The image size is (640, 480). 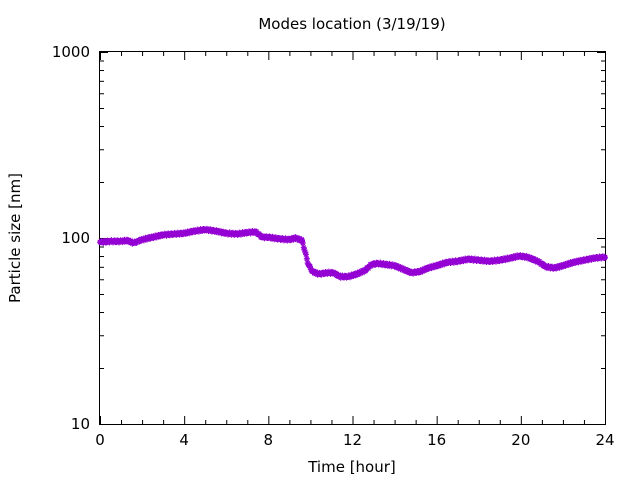 What do you see at coordinates (100, 440) in the screenshot?
I see `x-tick-label: 0` at bounding box center [100, 440].